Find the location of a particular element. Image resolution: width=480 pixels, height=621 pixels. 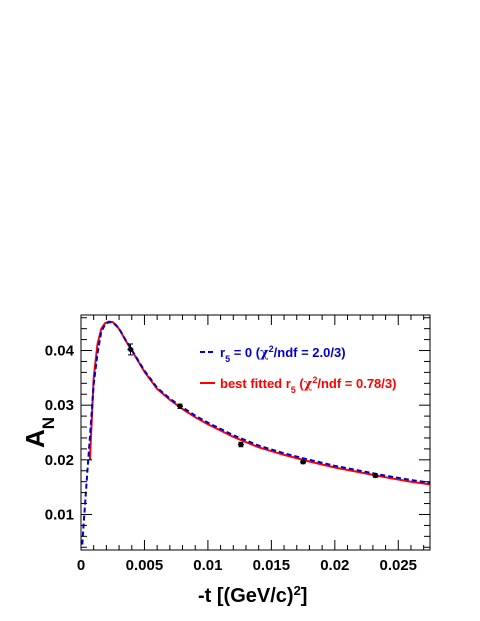

x-tick-label: 0 is located at coordinates (81, 565).